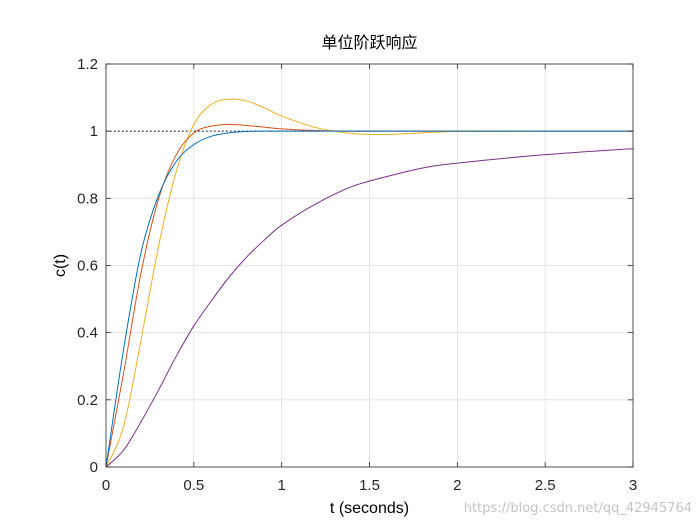 This screenshot has height=525, width=700. What do you see at coordinates (369, 42) in the screenshot?
I see `chart-title: 单位阶跃响应` at bounding box center [369, 42].